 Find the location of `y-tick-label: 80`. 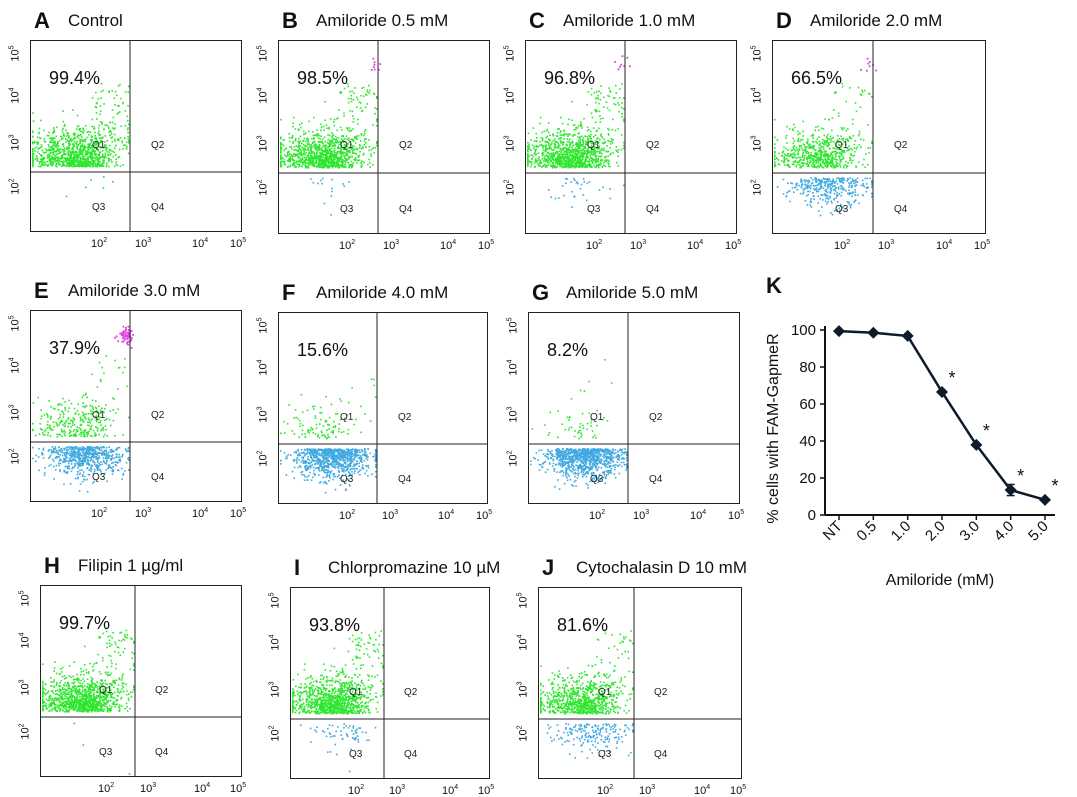

y-tick-label: 80 is located at coordinates (807, 367).